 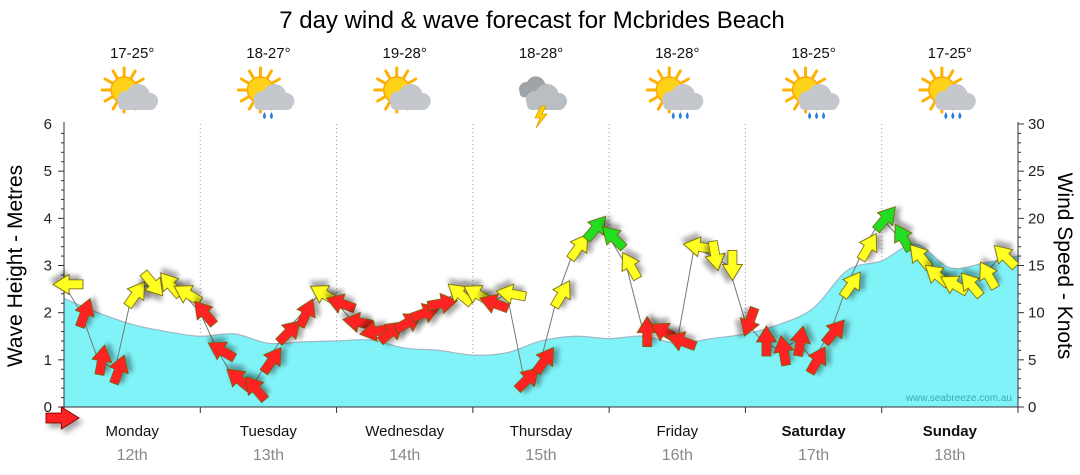 What do you see at coordinates (949, 455) in the screenshot?
I see `day-date-label: 18th` at bounding box center [949, 455].